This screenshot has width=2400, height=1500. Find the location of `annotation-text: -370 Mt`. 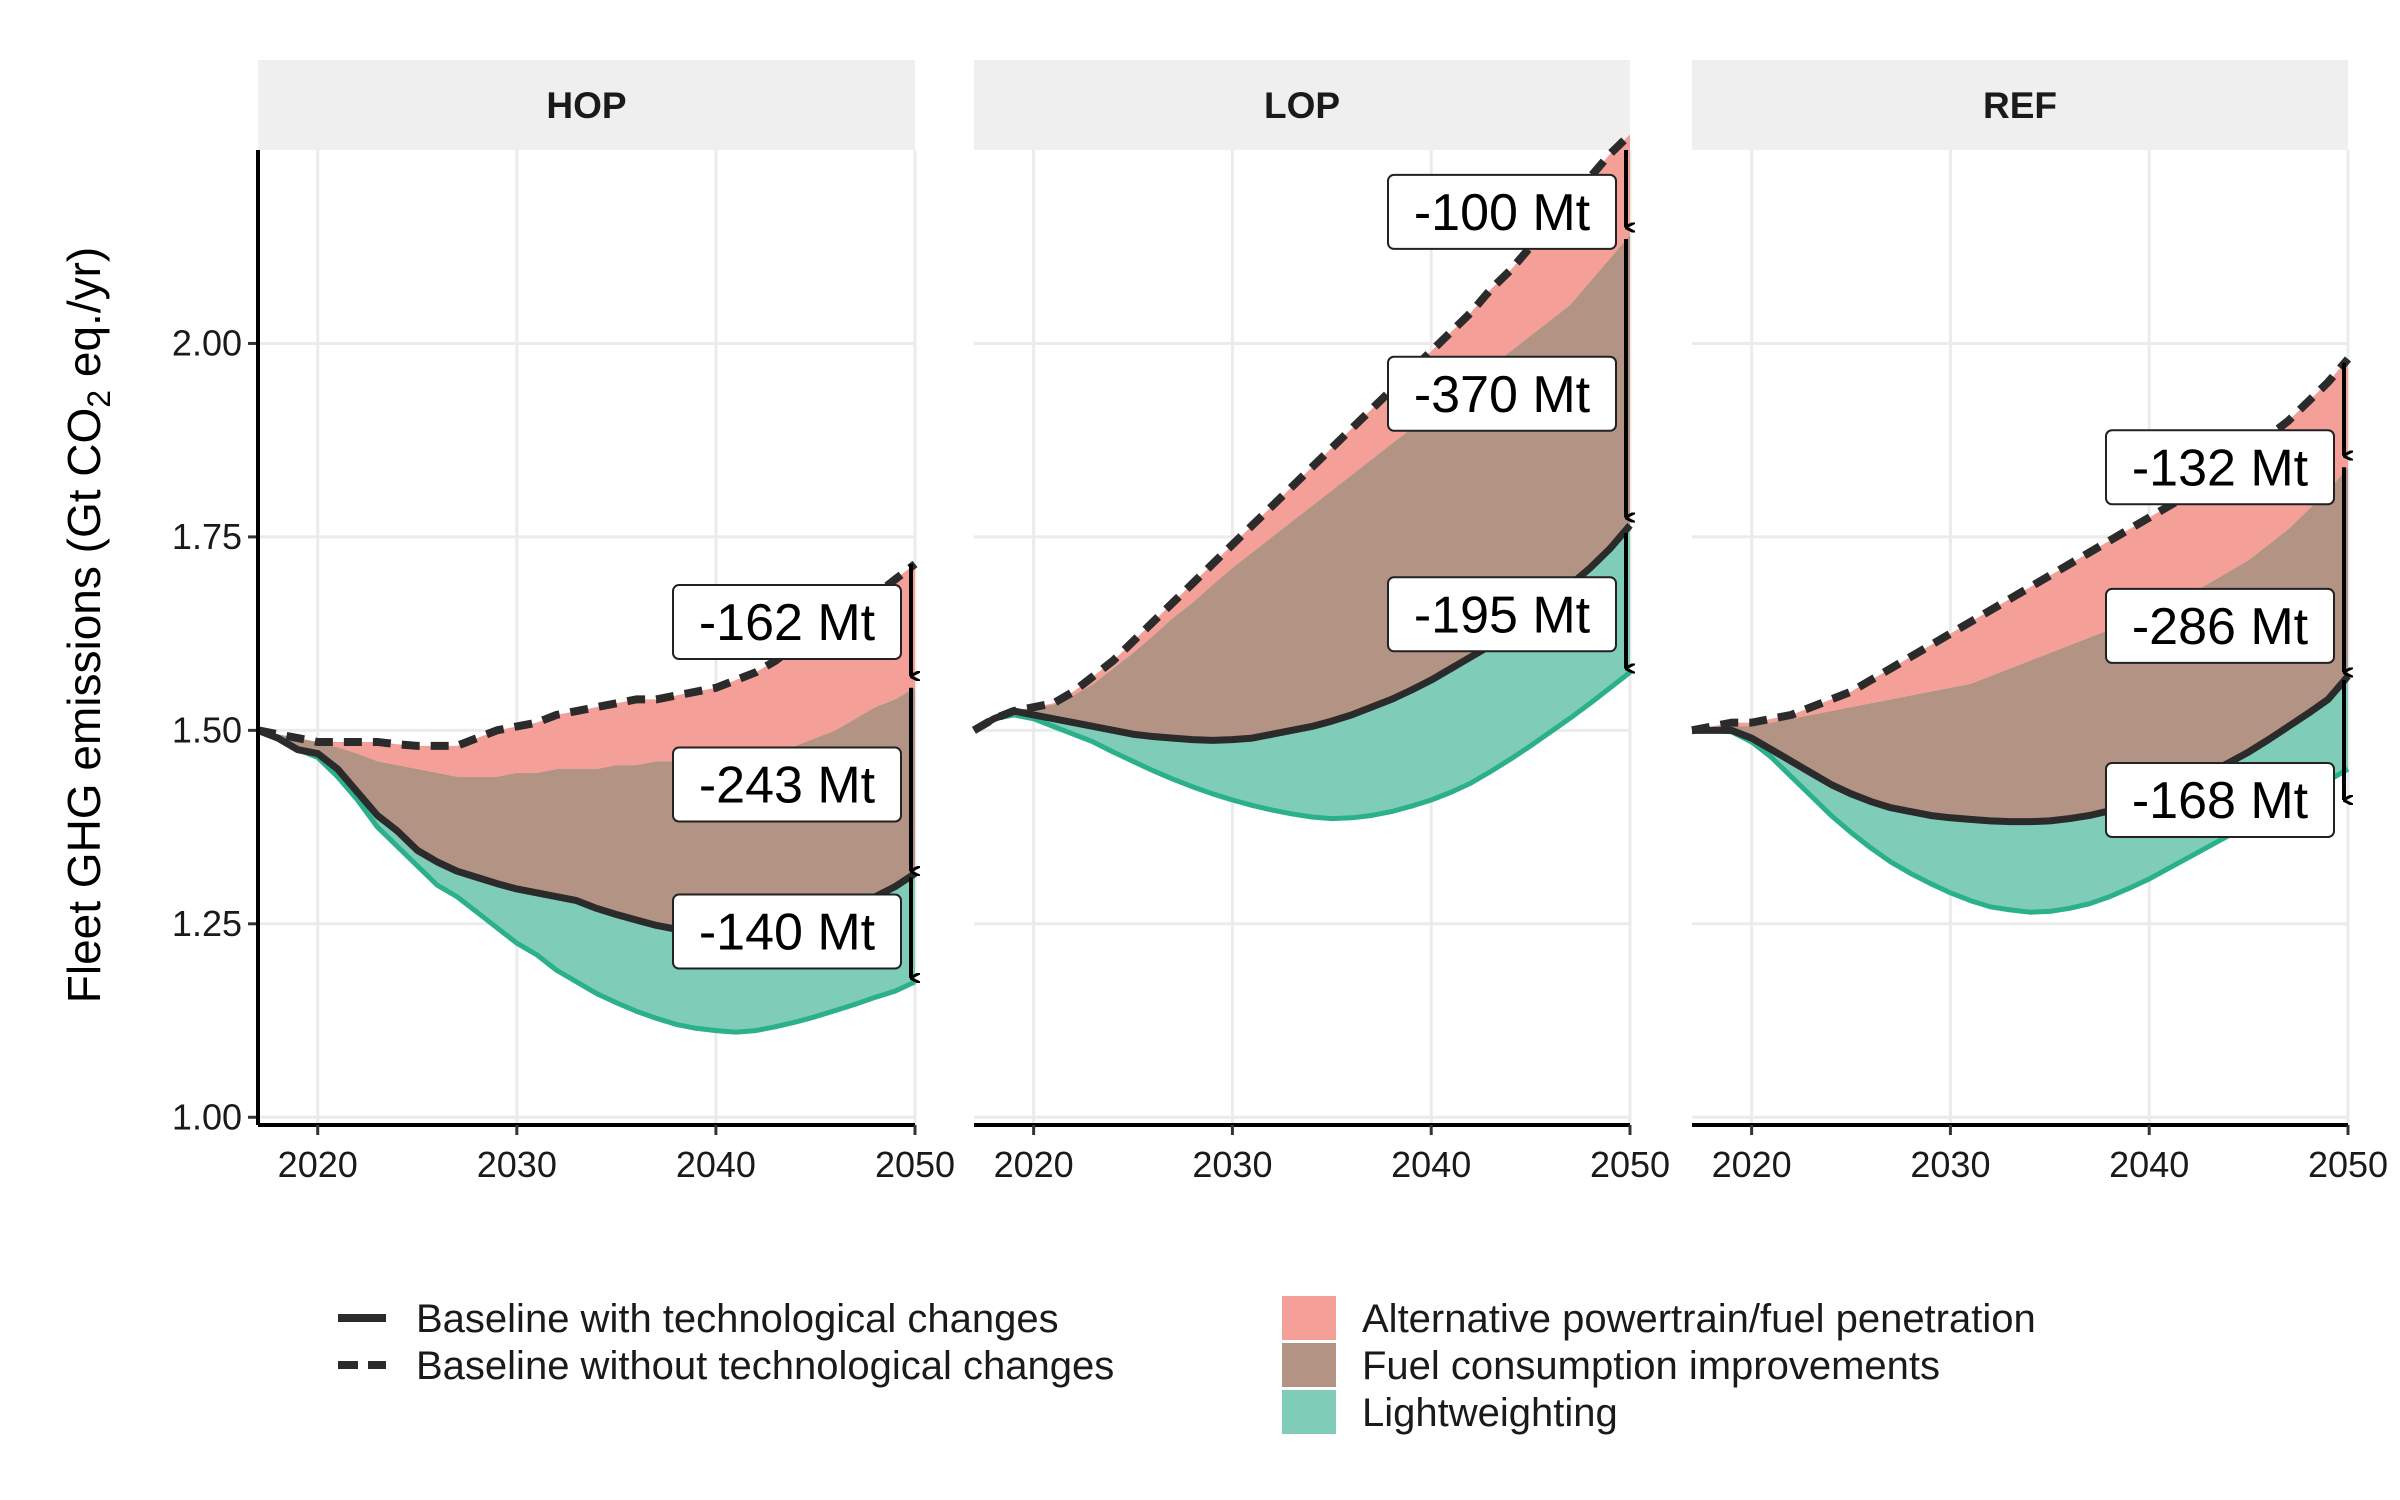

annotation-text: -370 Mt is located at coordinates (1502, 395).